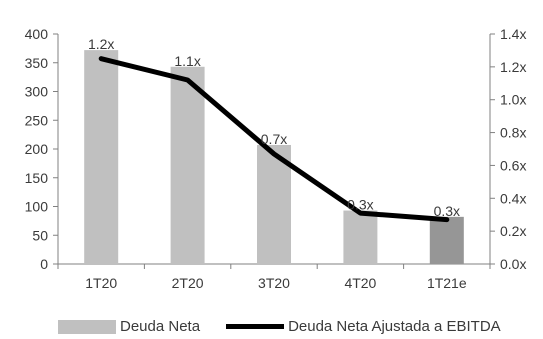 Image resolution: width=543 pixels, height=339 pixels. Describe the element at coordinates (101, 44) in the screenshot. I see `data-label: 1.2x` at that location.